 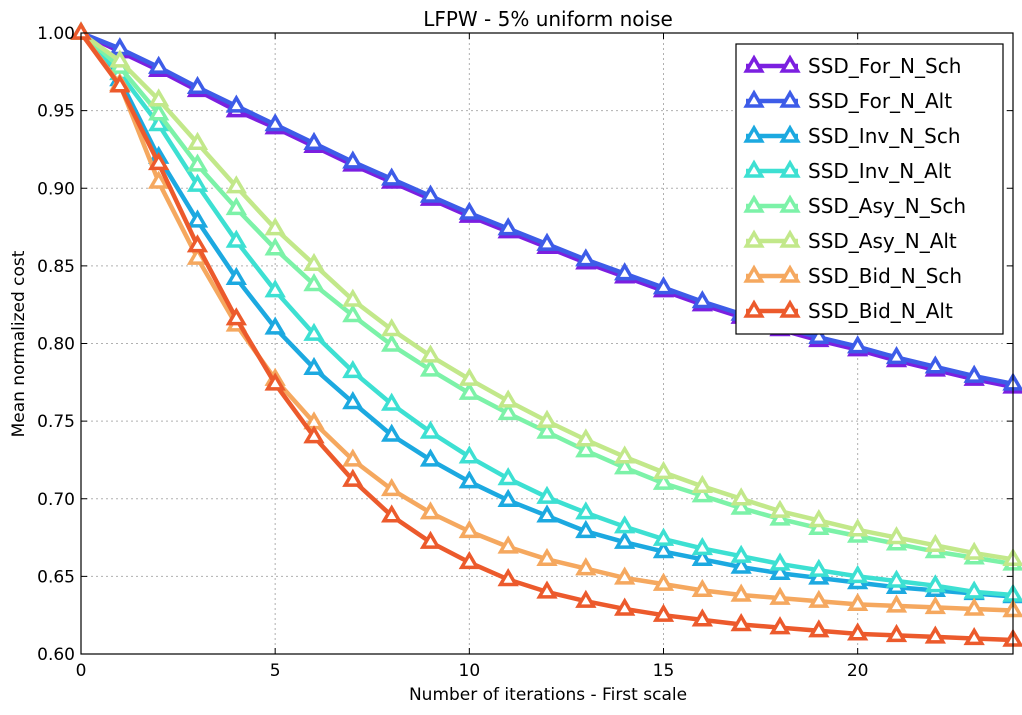 I want to click on legend-label: SSD_Inv_N_Sch, so click(x=884, y=136).